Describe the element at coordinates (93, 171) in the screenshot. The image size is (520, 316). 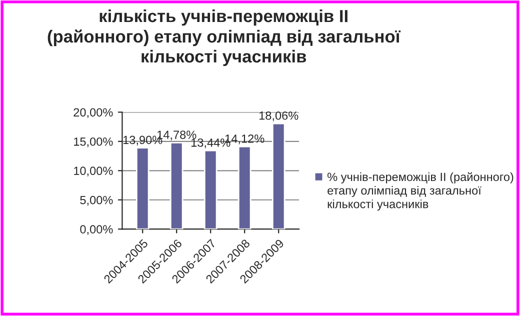
I see `y-tick-label: 10,00%` at that location.